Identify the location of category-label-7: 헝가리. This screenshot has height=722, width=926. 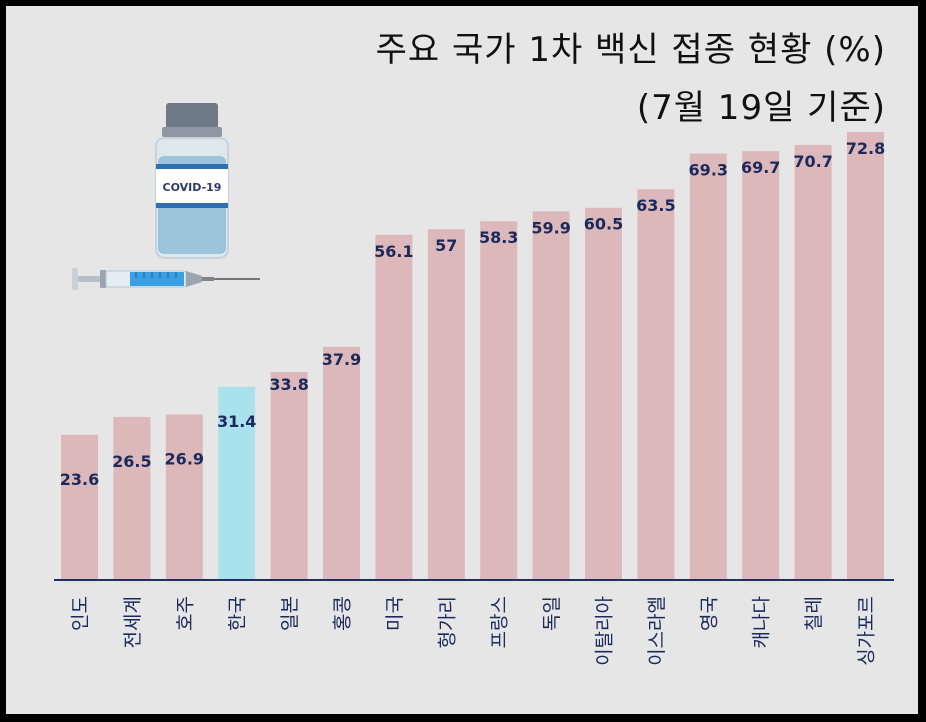
(447, 622).